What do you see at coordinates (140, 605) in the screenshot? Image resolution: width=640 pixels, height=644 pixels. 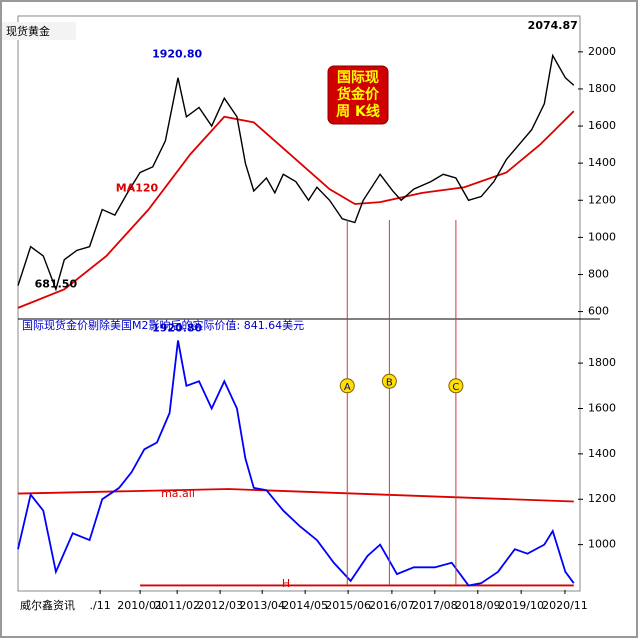 I see `x-tick-label: 2010/01` at bounding box center [140, 605].